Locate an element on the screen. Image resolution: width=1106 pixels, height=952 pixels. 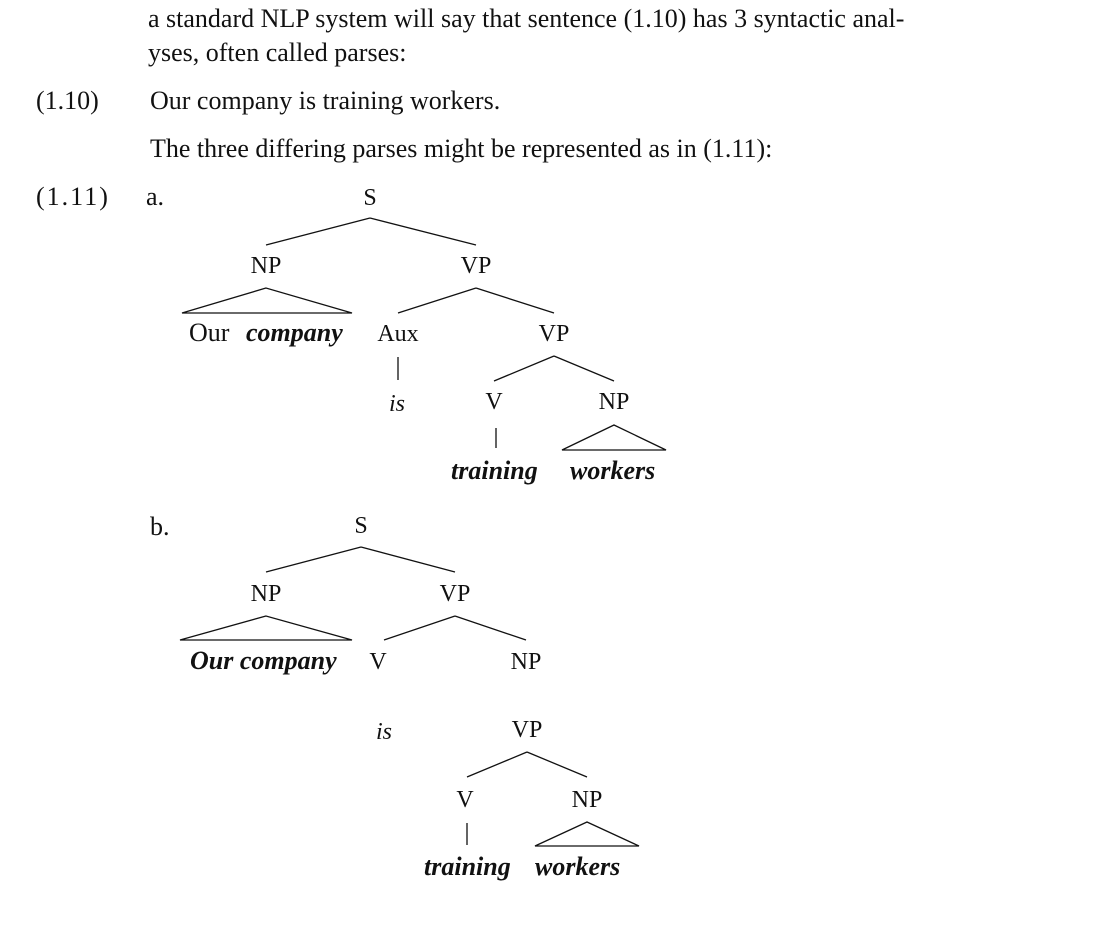
edge-b-vp-v is located at coordinates (419, 628).